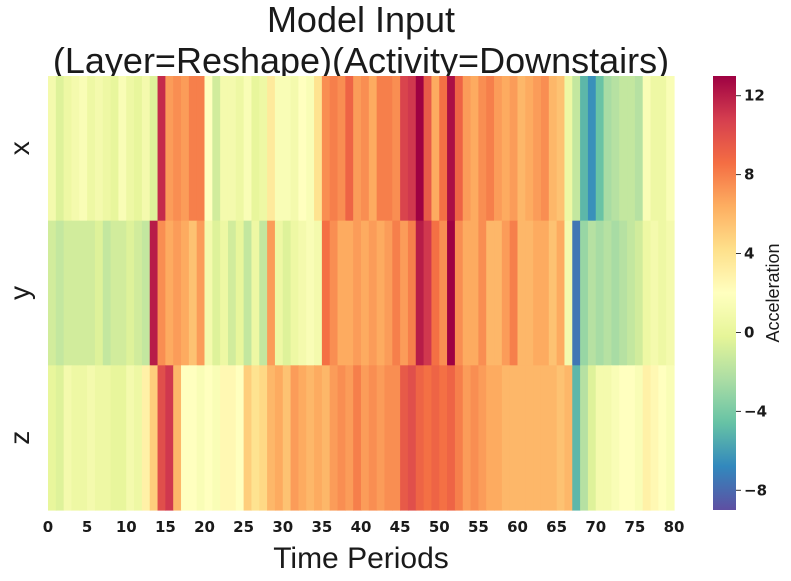 The height and width of the screenshot is (581, 791). I want to click on x-tick-label-10: 10, so click(126, 527).